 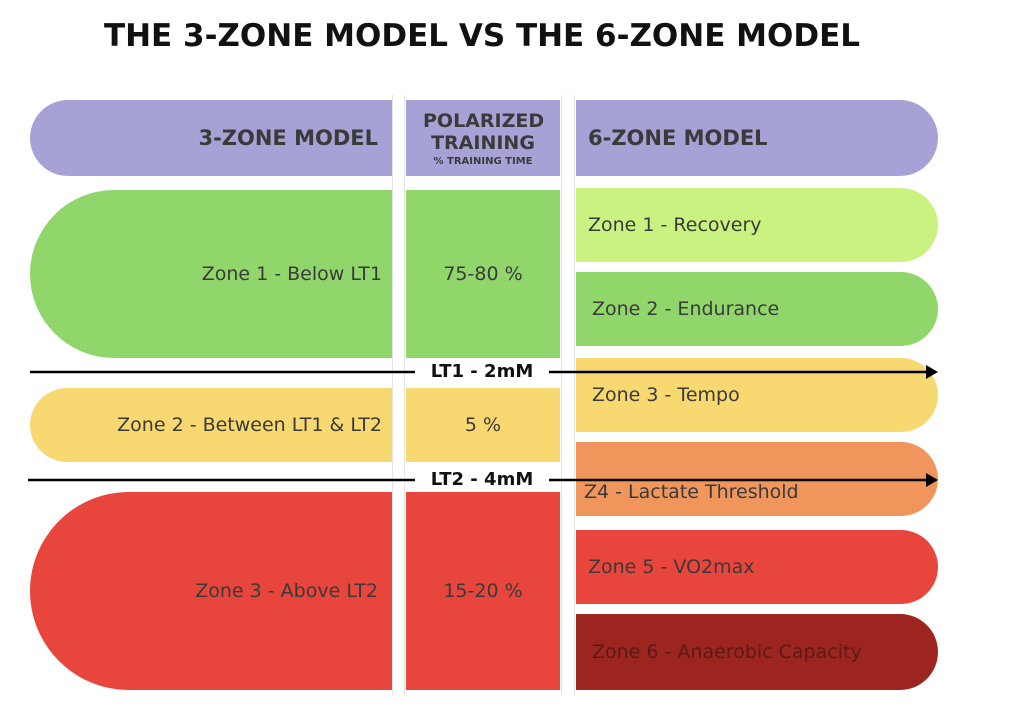 I want to click on header-right: 6-ZONE MODEL, so click(x=757, y=138).